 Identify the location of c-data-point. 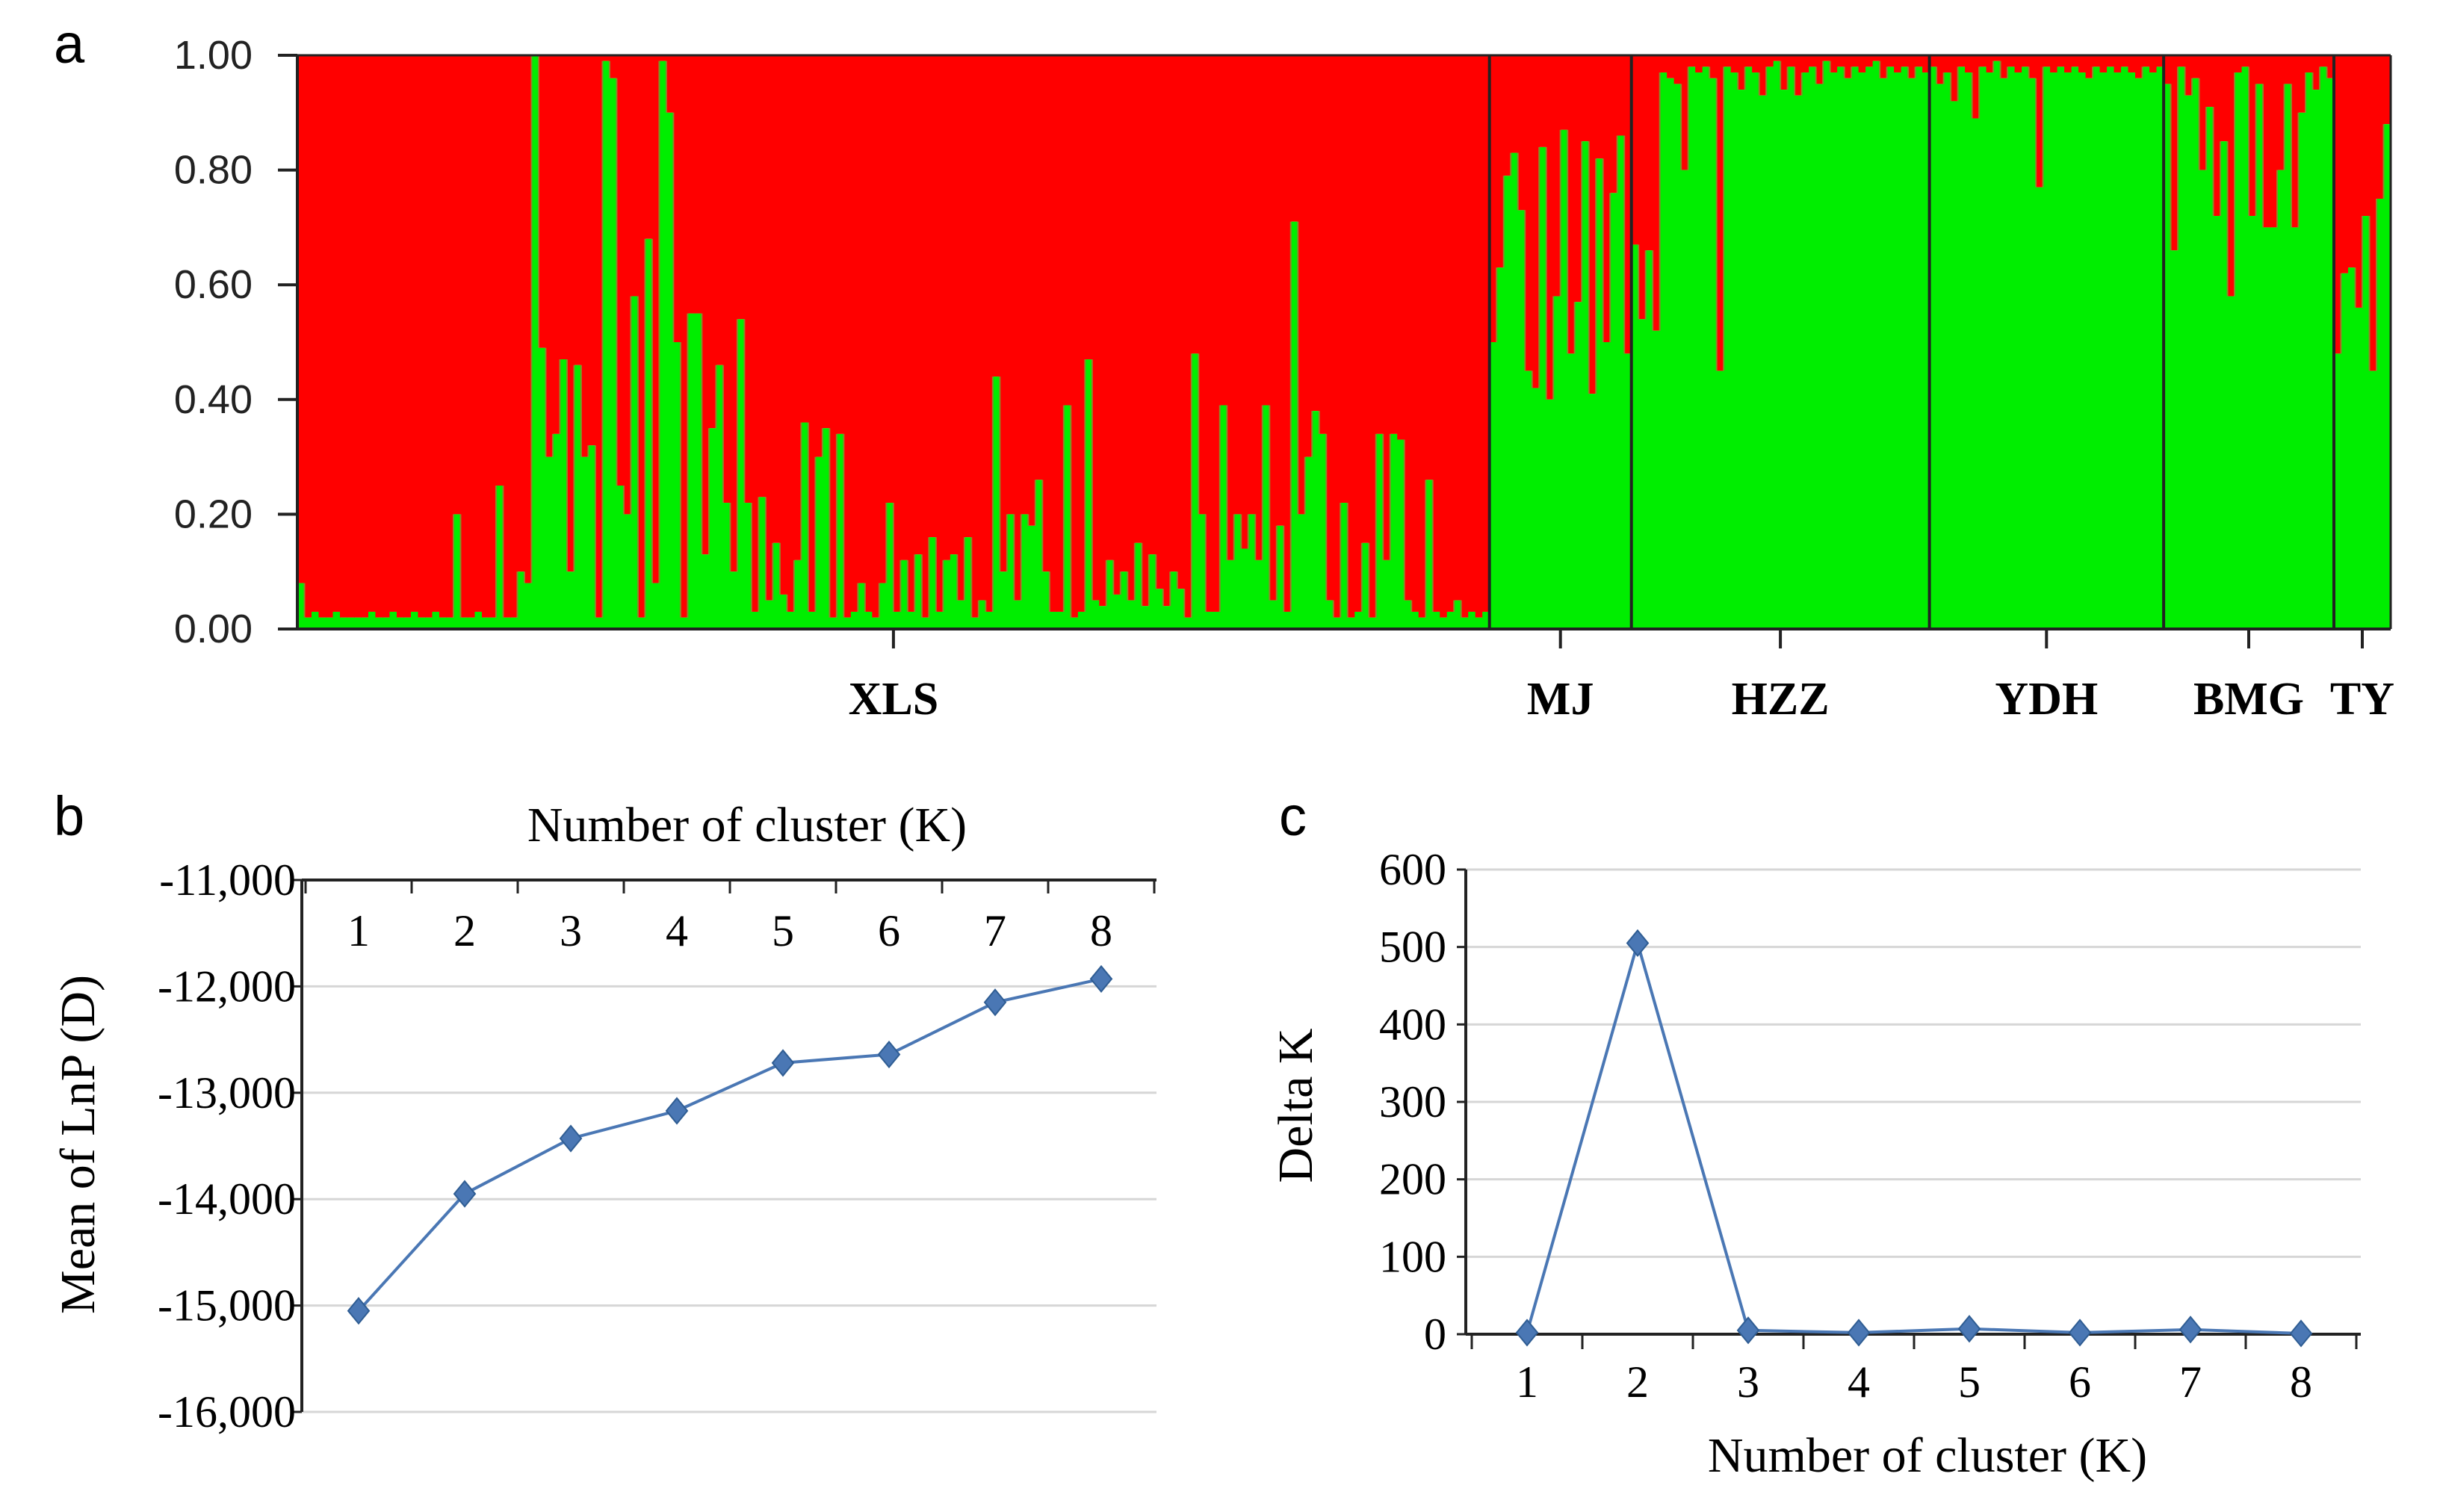
(1969, 1329).